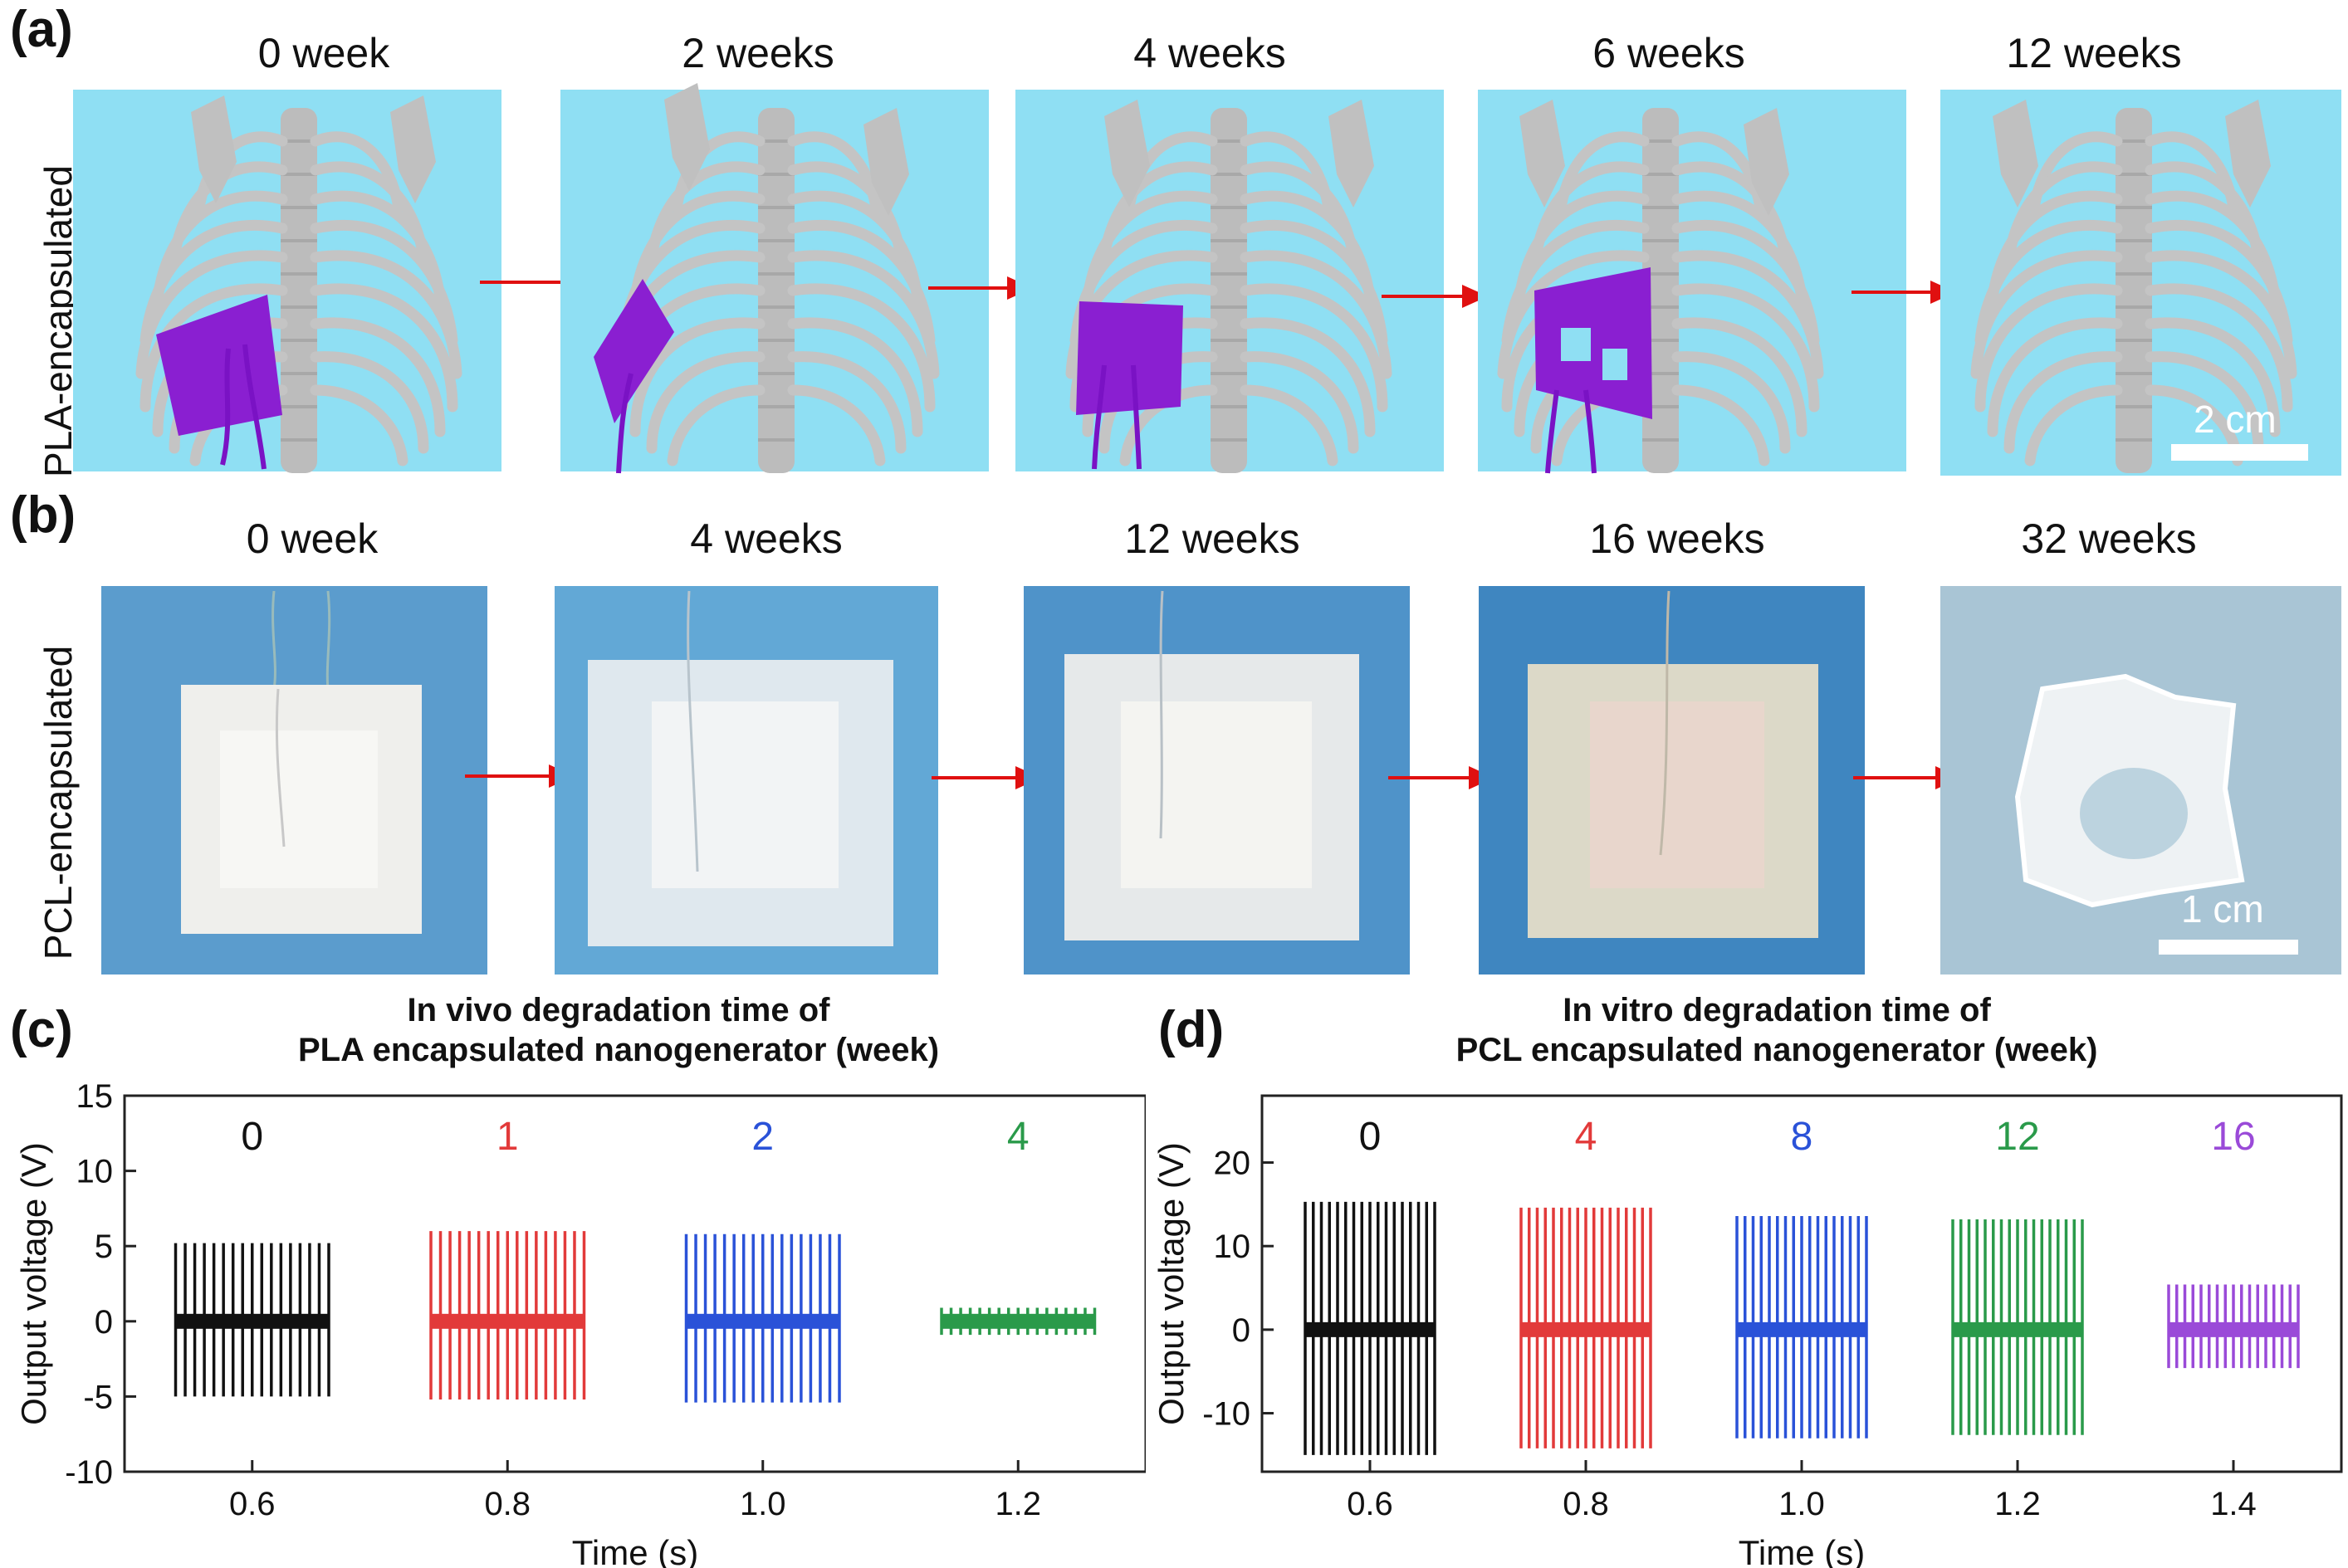 The height and width of the screenshot is (1568, 2348). Describe the element at coordinates (618, 1050) in the screenshot. I see `chart-c-title-line2: PLA encapsulated nanogenerator (week)` at that location.